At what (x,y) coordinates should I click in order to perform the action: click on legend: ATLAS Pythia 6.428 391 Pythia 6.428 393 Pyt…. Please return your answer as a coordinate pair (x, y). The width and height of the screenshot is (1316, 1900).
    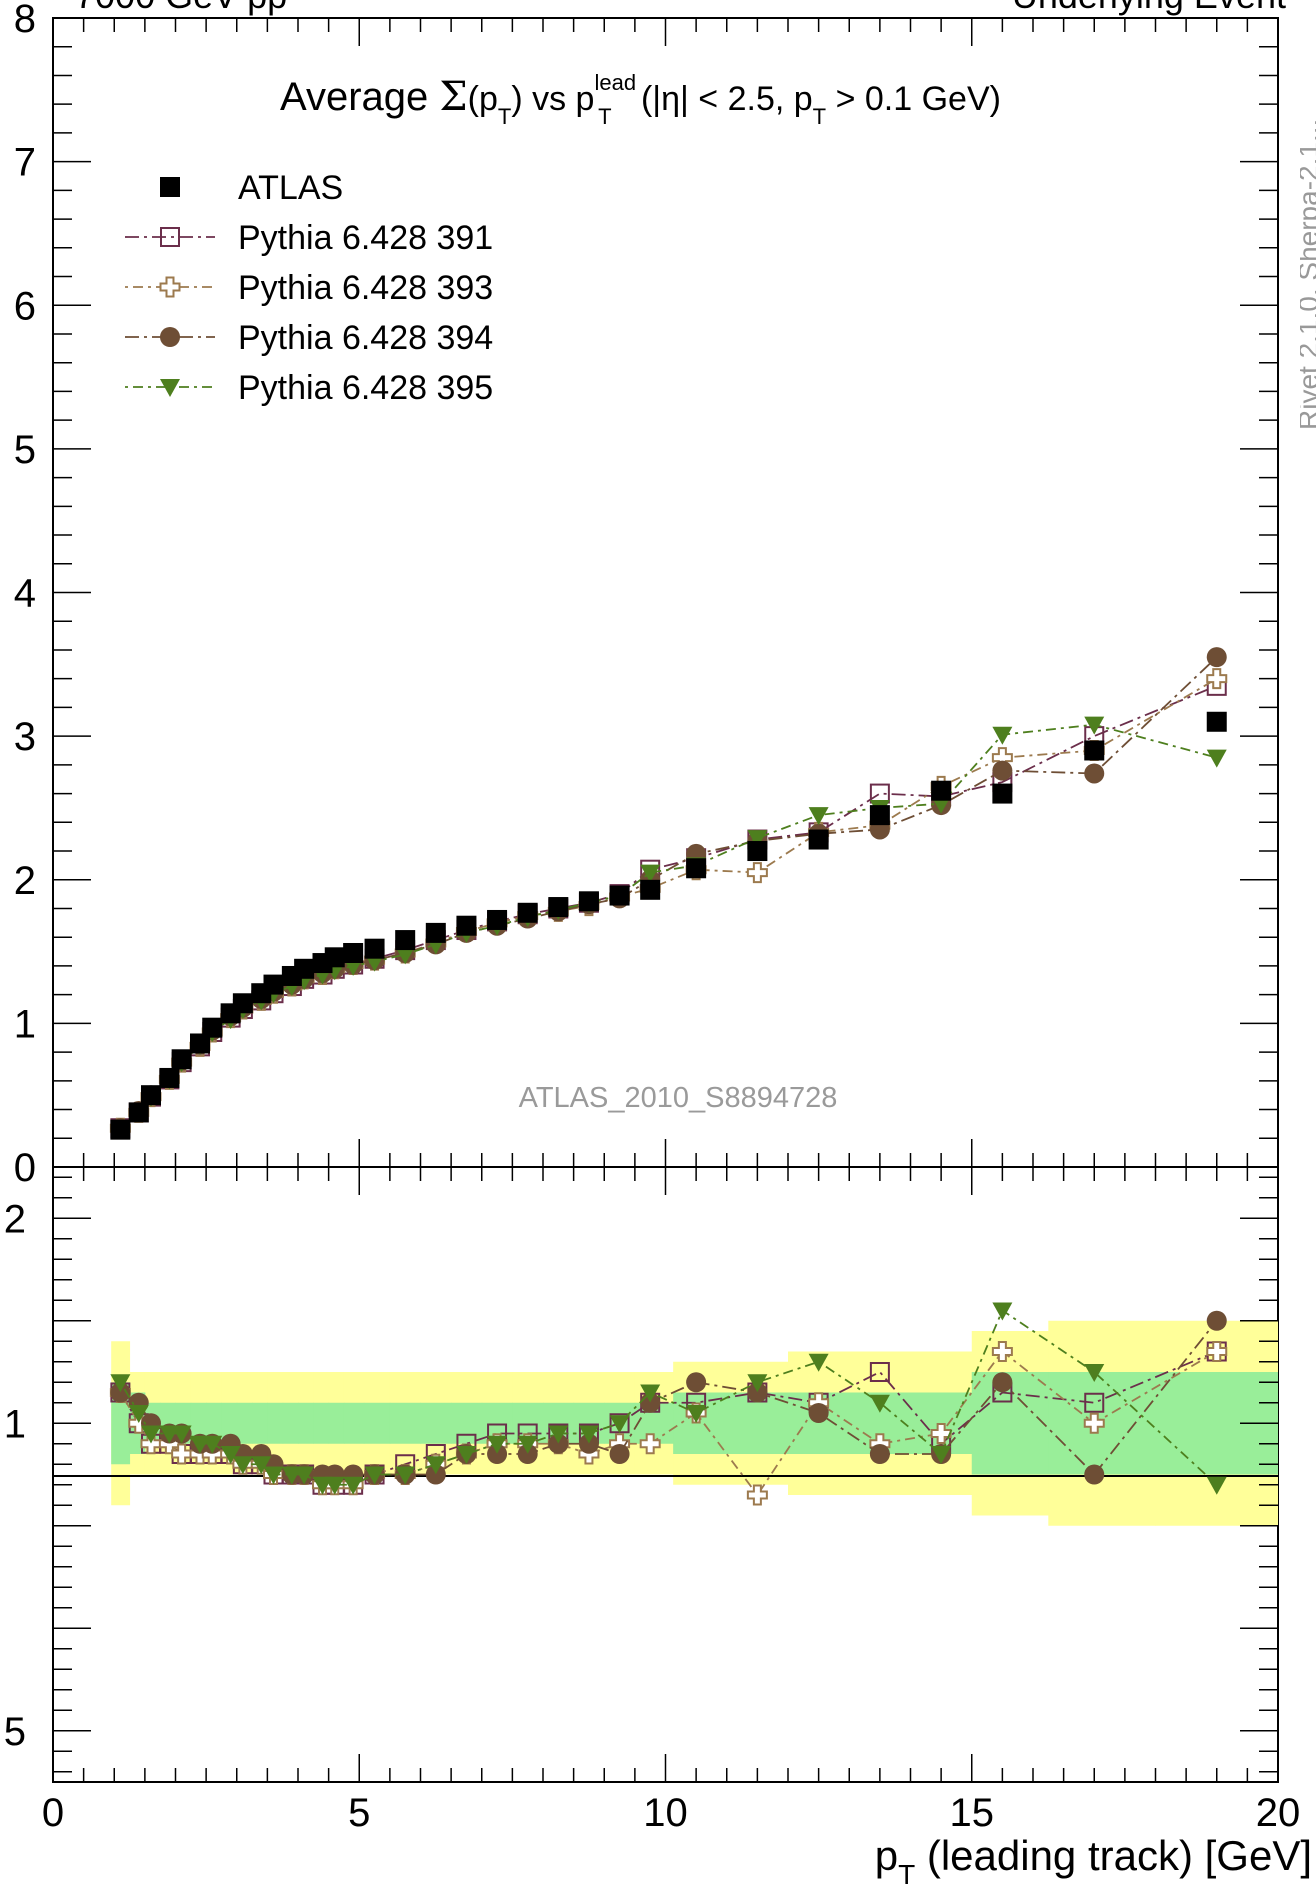
    Looking at the image, I should click on (309, 288).